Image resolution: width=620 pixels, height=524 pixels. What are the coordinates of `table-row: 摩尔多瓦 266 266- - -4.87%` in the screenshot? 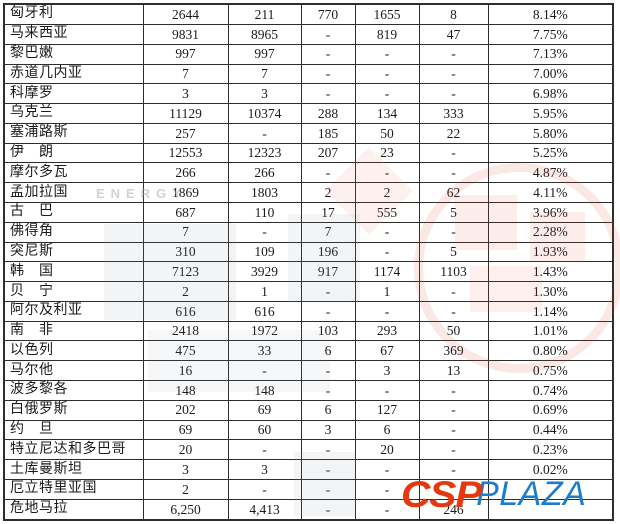 It's located at (308, 173).